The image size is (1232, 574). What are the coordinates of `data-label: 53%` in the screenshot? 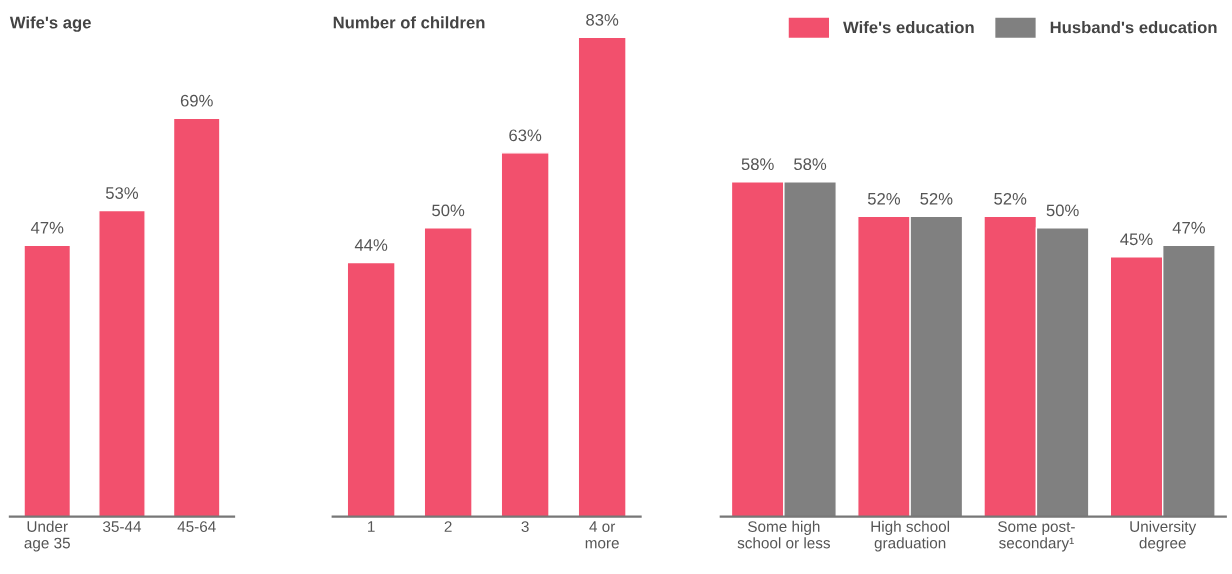 It's located at (122, 193).